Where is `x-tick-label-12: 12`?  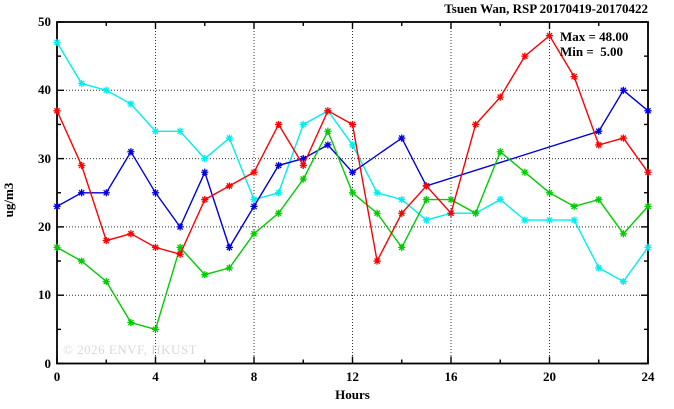
x-tick-label-12: 12 is located at coordinates (352, 376).